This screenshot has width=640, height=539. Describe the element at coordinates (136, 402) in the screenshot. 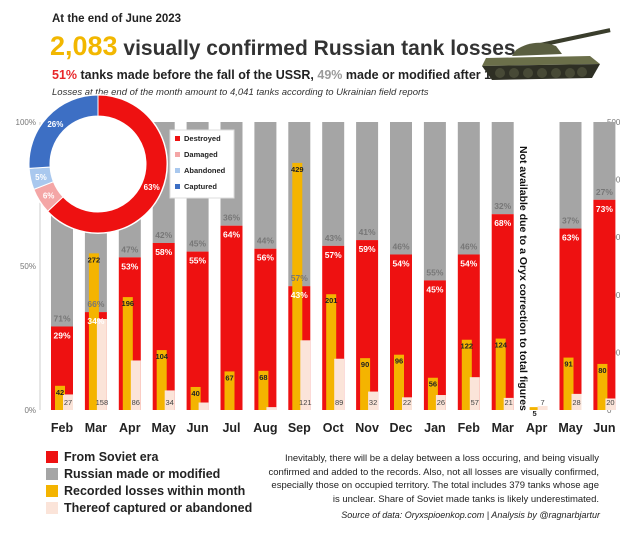

I see `captured-value-label: 86` at that location.